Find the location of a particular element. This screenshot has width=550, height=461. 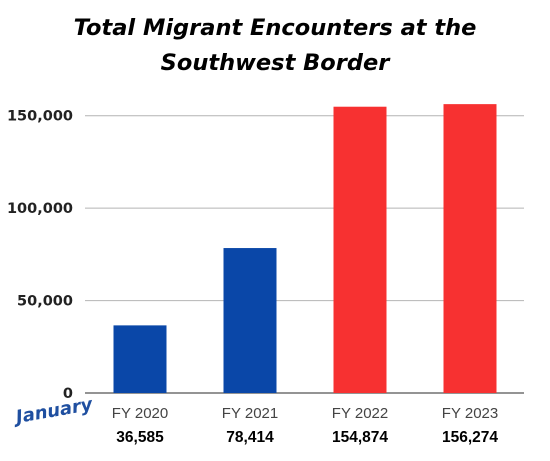

y-tick-label: 0 is located at coordinates (68, 394).